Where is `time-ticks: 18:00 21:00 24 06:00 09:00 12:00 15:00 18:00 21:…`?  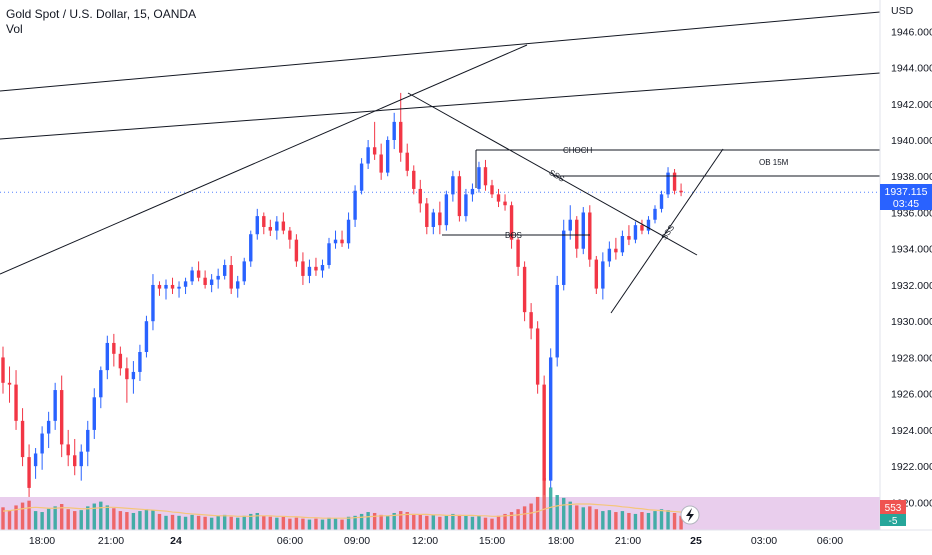 time-ticks: 18:00 21:00 24 06:00 09:00 12:00 15:00 18:00 21:… is located at coordinates (436, 541).